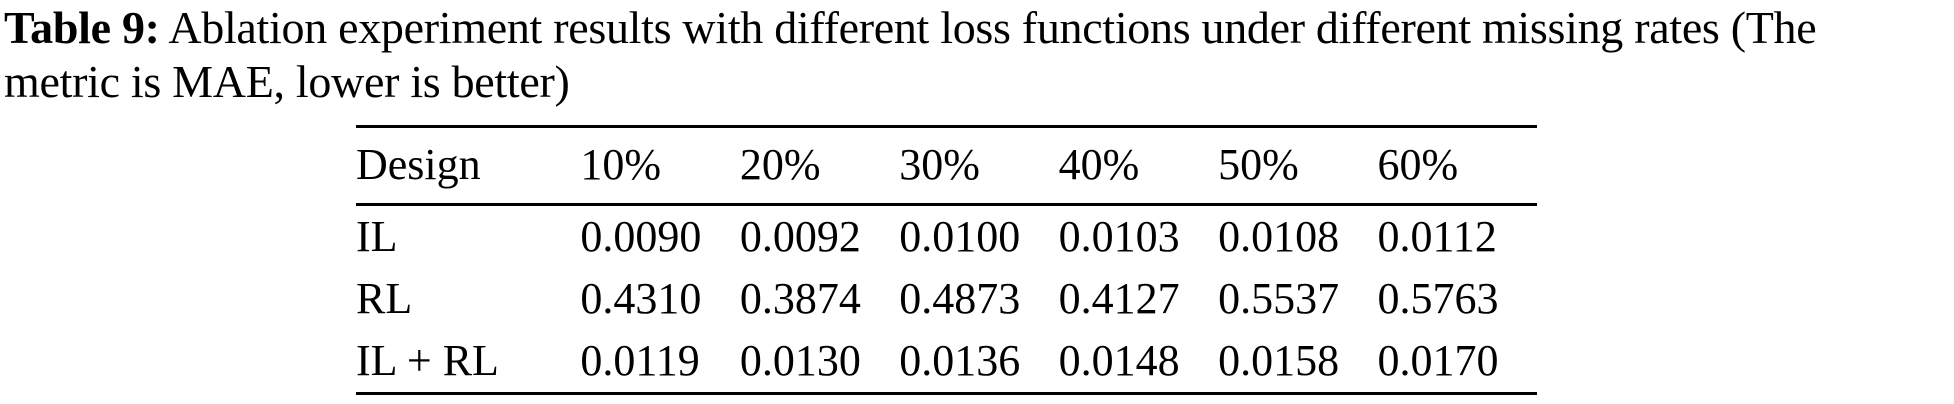 The width and height of the screenshot is (1954, 404). Describe the element at coordinates (1279, 236) in the screenshot. I see `cell-value: 0.0108` at that location.